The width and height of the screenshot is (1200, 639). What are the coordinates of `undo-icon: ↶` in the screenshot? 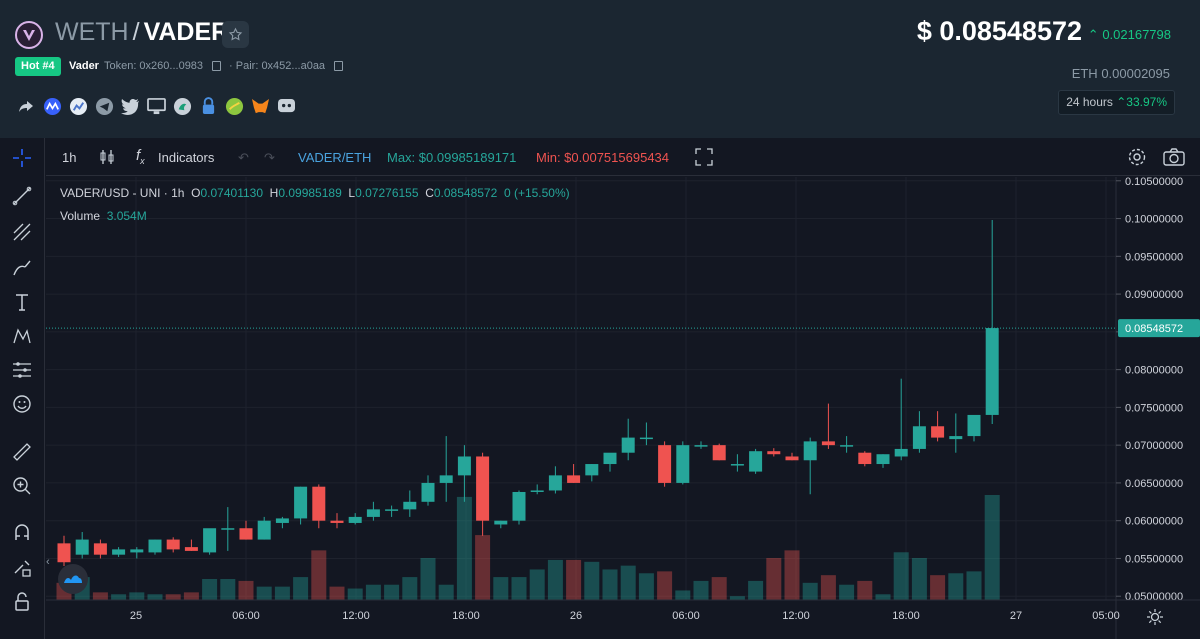 It's located at (243, 157).